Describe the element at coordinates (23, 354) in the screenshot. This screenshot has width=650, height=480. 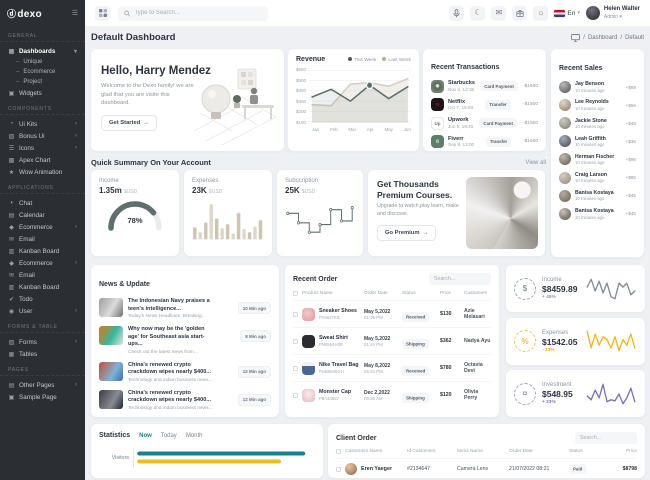
I see `sidebar-item-tables: ▦ Tables` at that location.